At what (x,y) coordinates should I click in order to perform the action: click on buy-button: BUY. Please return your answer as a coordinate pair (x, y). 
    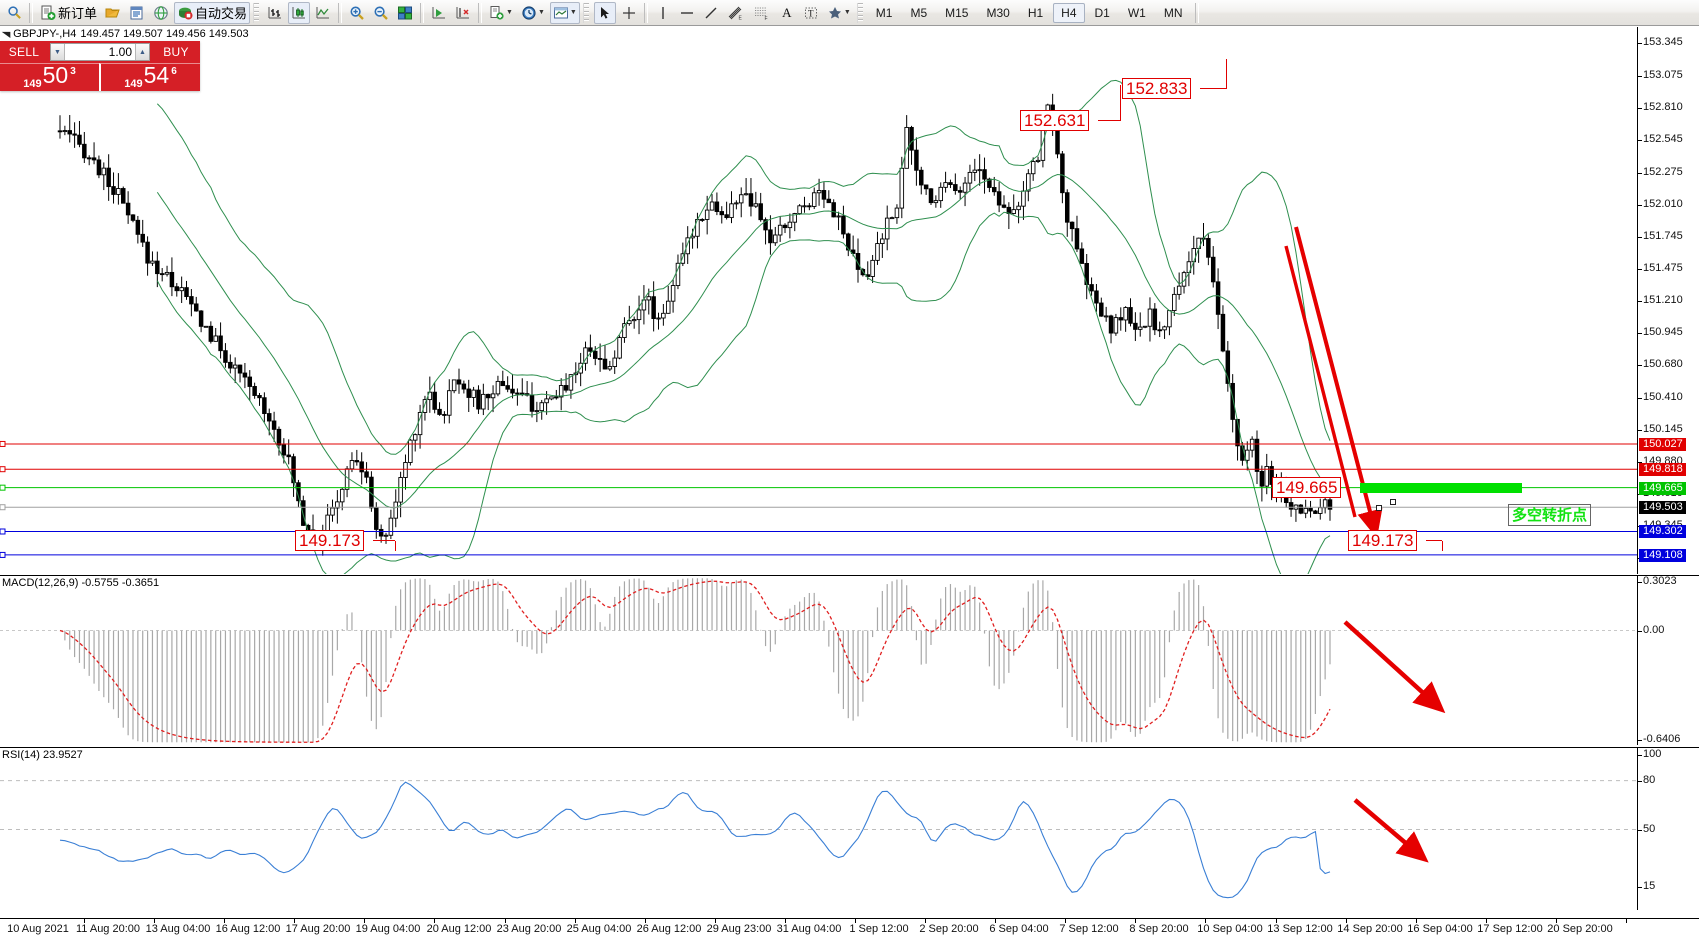
    Looking at the image, I should click on (176, 52).